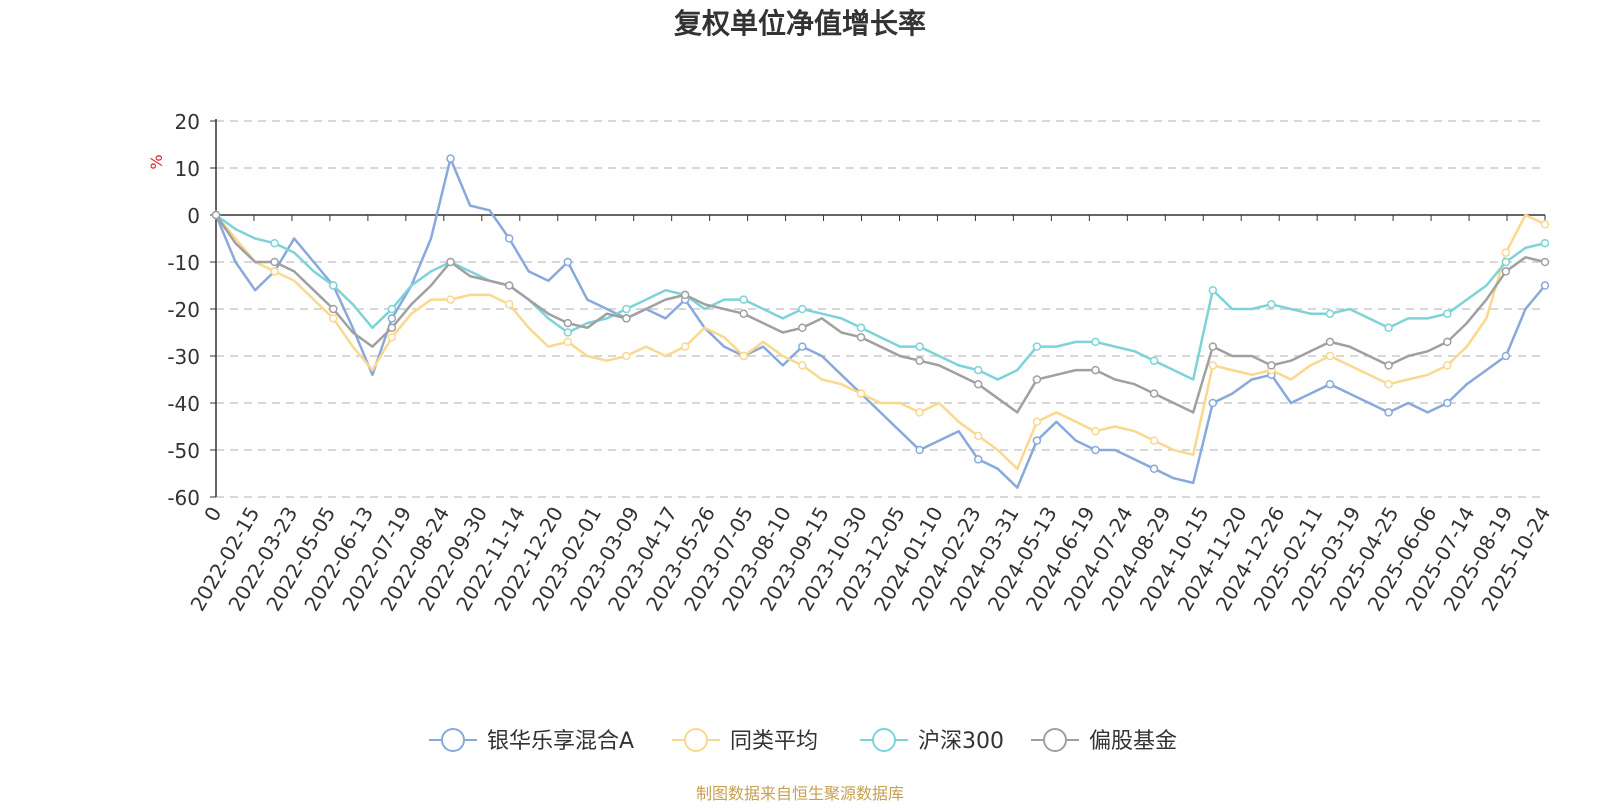 This screenshot has width=1600, height=804. I want to click on legend-label: 偏股基金, so click(1133, 741).